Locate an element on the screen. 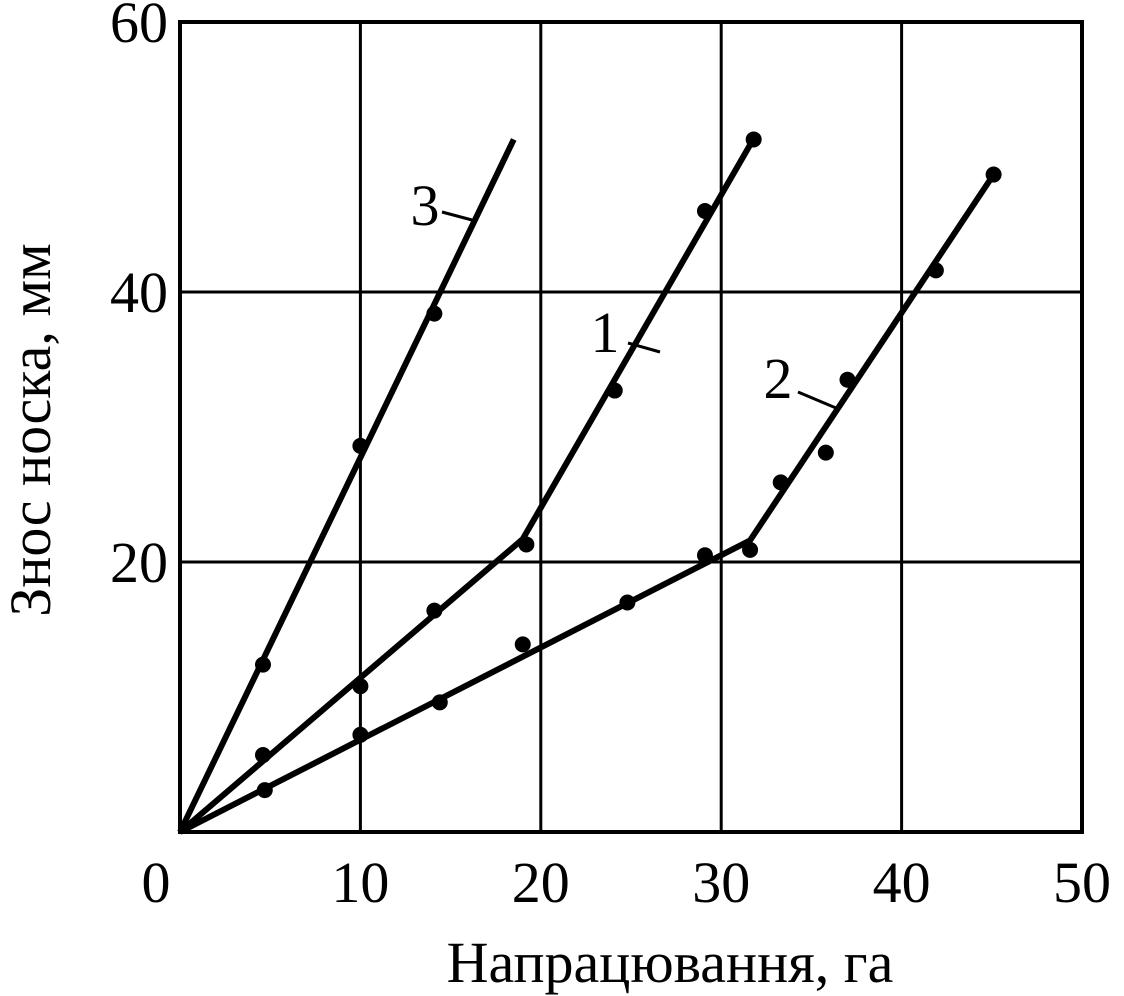 Image resolution: width=1124 pixels, height=996 pixels. series-label: 1 is located at coordinates (605, 332).